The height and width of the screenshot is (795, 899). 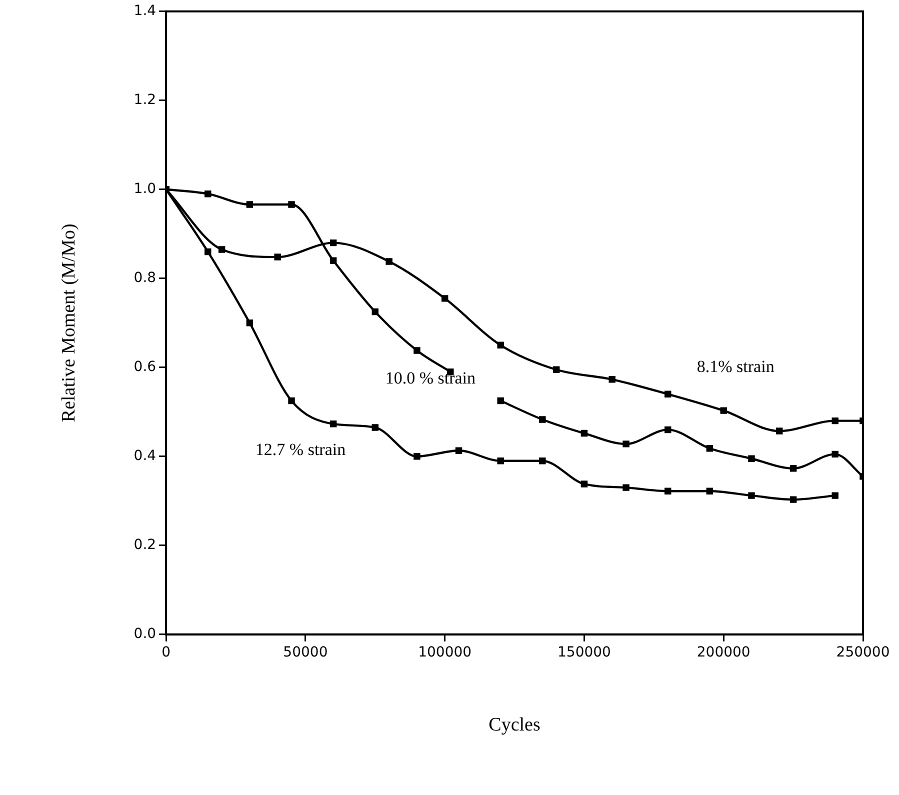 I want to click on x-tick-label: 250000, so click(x=863, y=652).